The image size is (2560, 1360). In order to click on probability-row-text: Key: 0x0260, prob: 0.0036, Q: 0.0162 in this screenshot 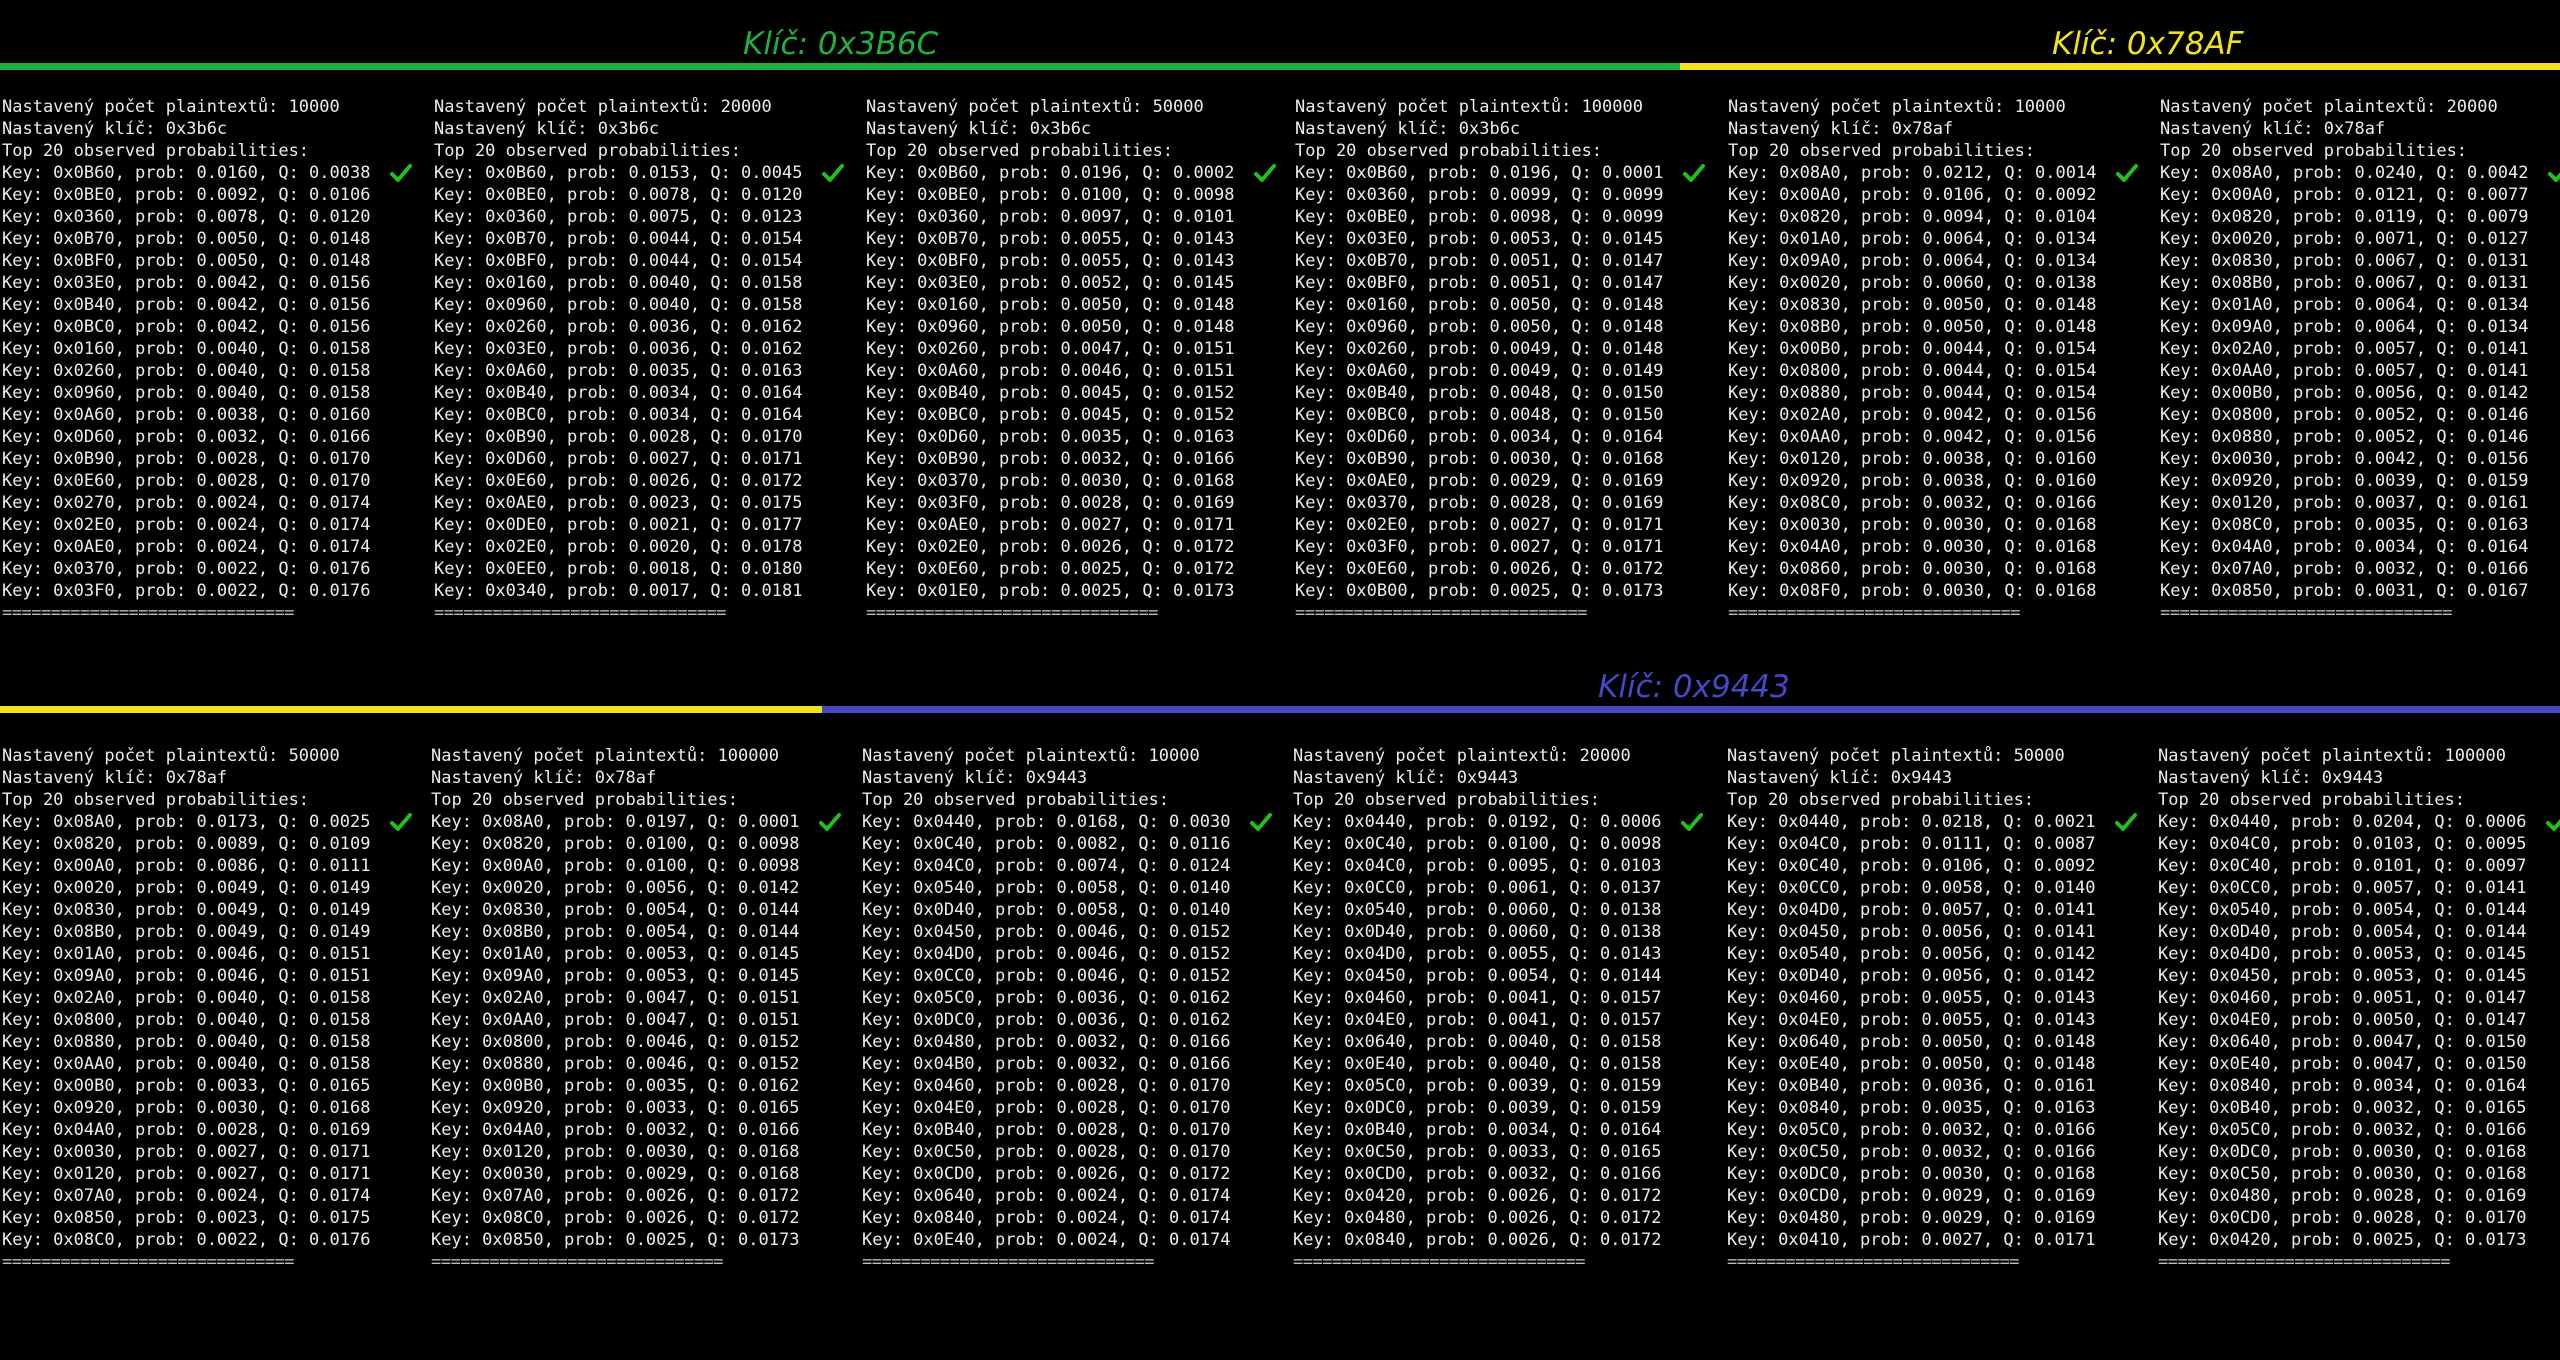, I will do `click(618, 327)`.